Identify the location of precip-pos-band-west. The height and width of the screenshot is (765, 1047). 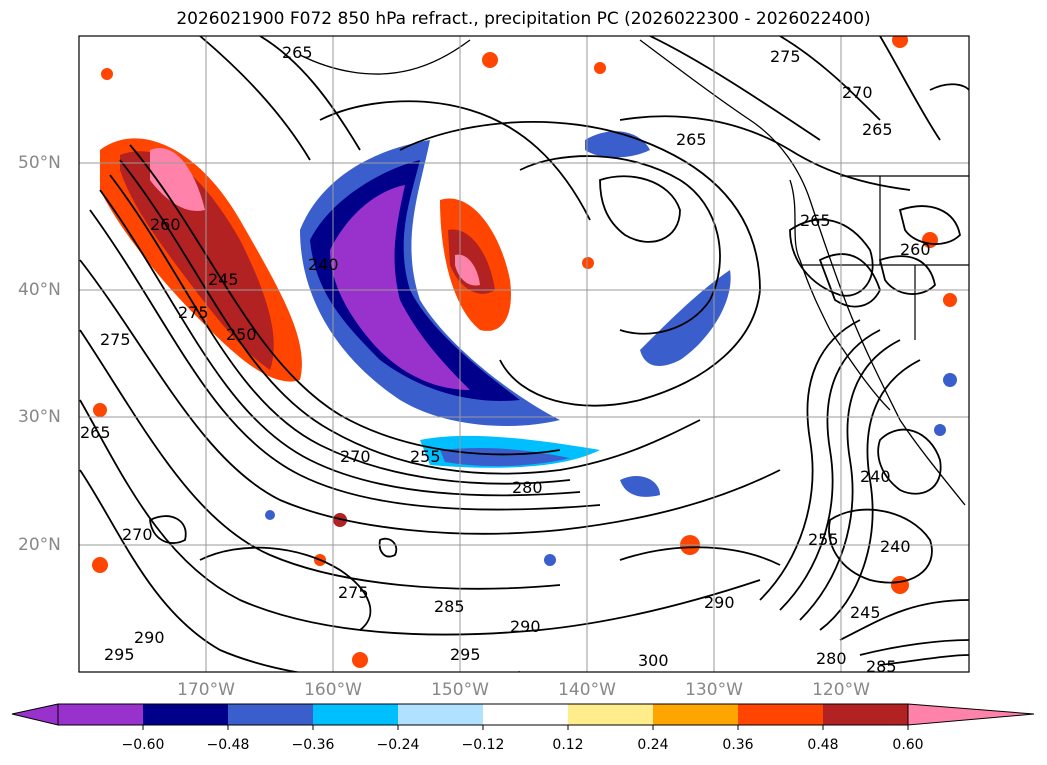
(201, 260).